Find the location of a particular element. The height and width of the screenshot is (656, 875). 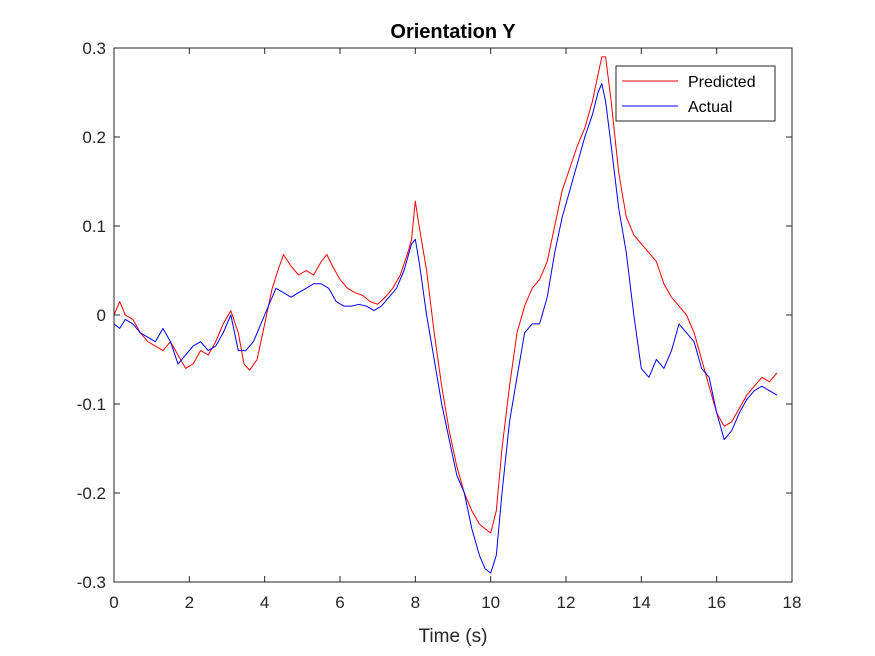

y-tick-label: 0.3 is located at coordinates (94, 48).